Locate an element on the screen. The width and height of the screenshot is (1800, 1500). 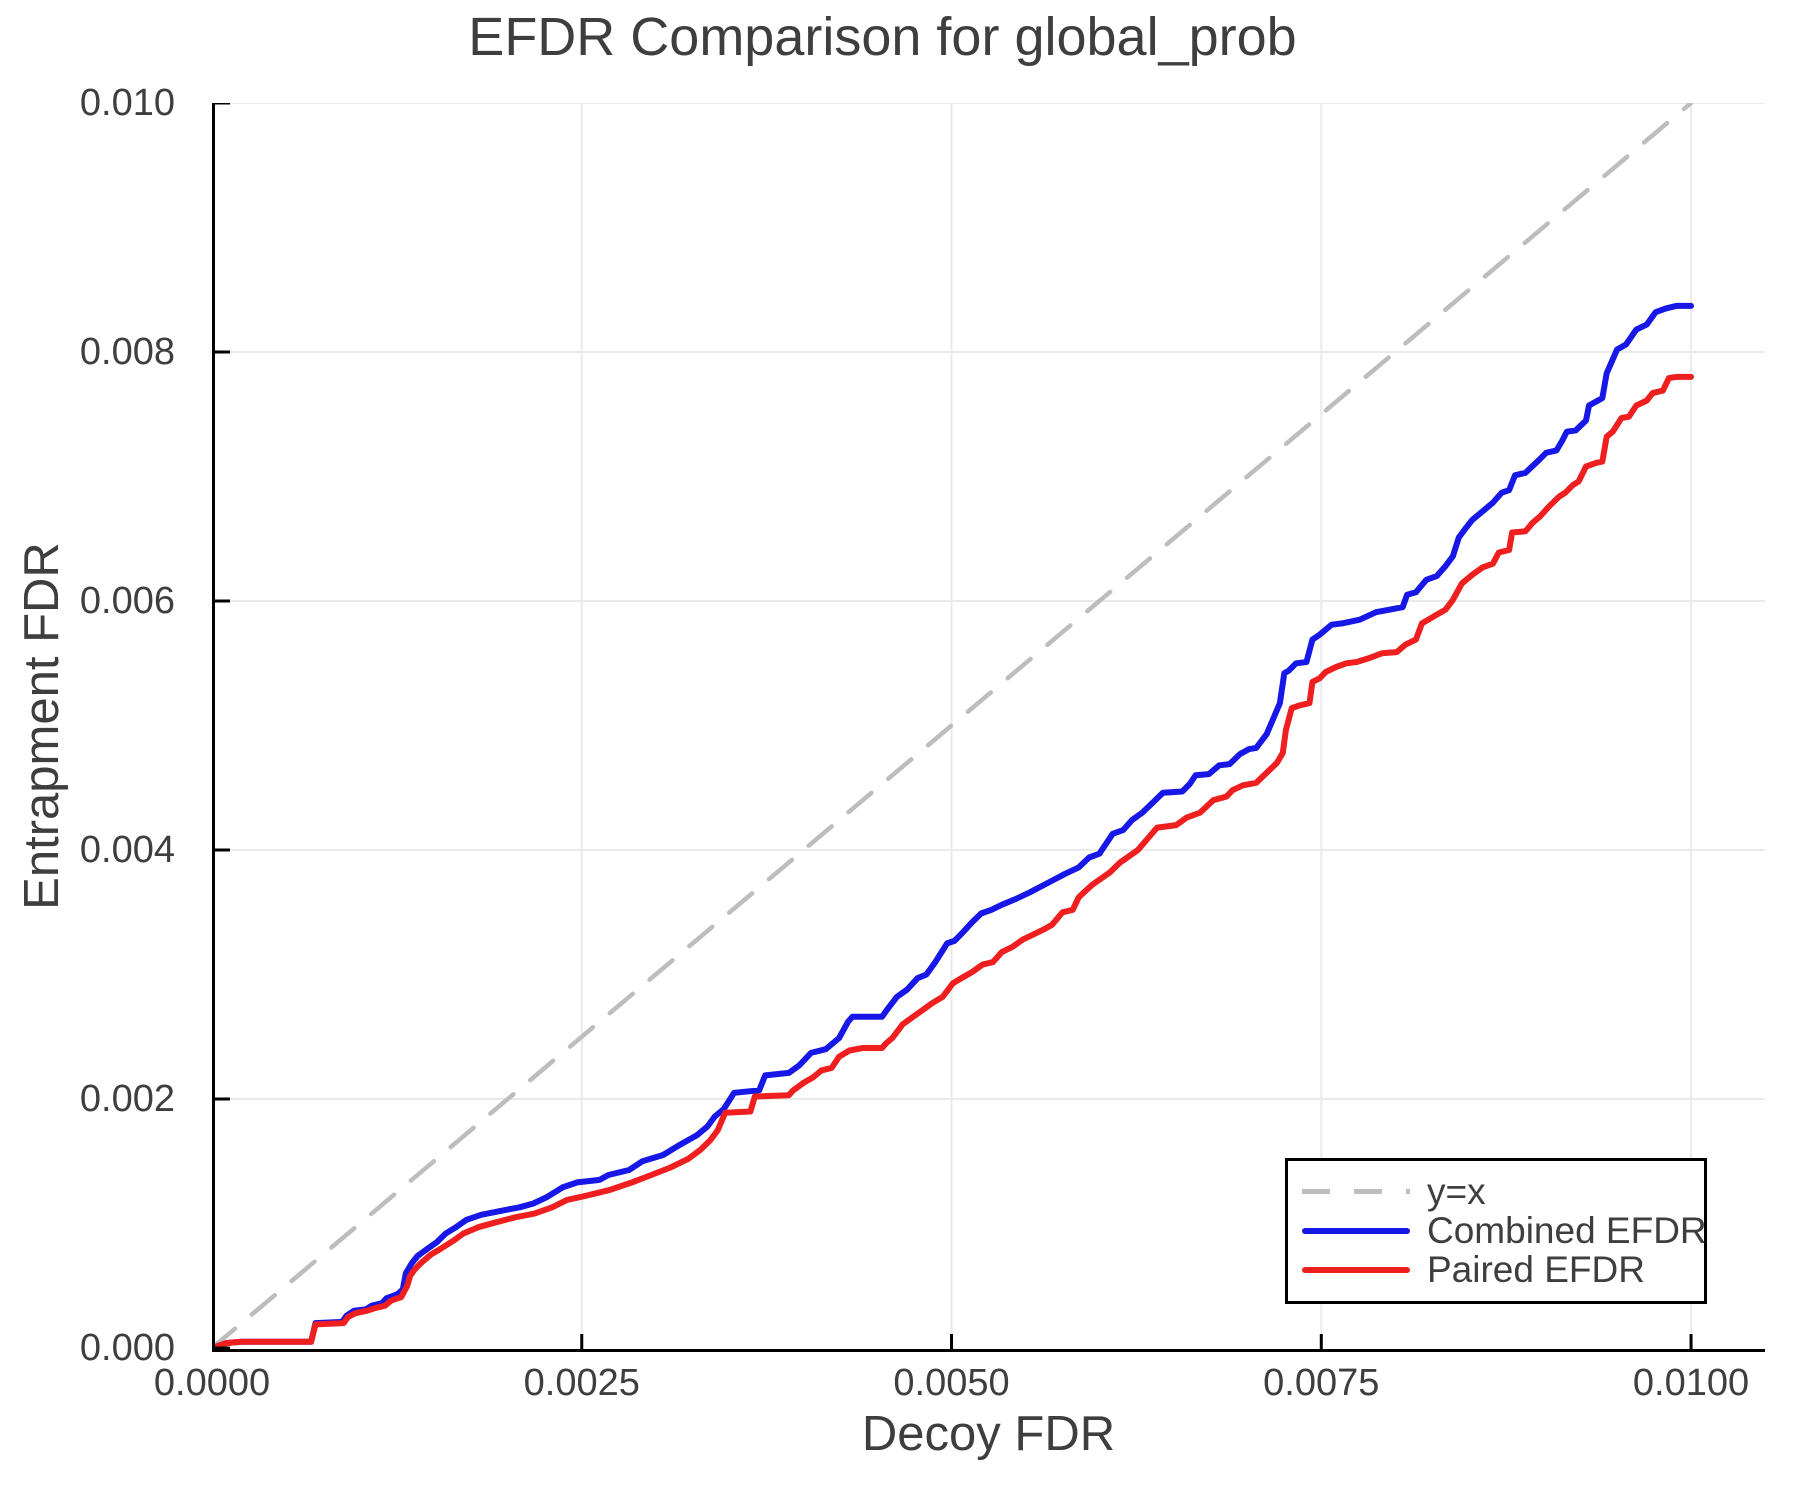
chart-title: EFDR Comparison for global_prob is located at coordinates (882, 37).